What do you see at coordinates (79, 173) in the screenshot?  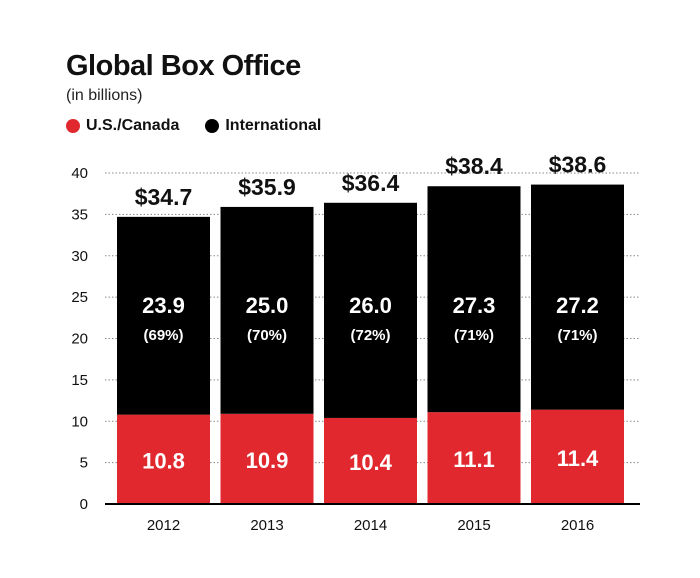 I see `y-tick-label: 40` at bounding box center [79, 173].